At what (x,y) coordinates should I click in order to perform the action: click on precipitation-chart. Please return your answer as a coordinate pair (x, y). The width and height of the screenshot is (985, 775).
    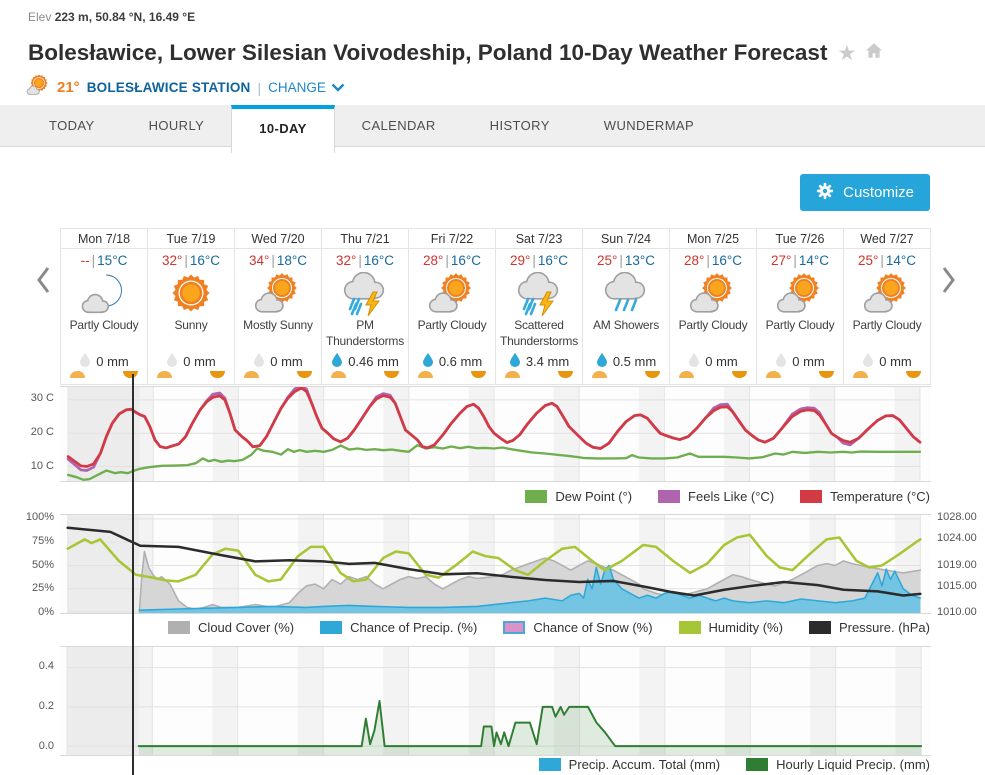
    Looking at the image, I should click on (495, 701).